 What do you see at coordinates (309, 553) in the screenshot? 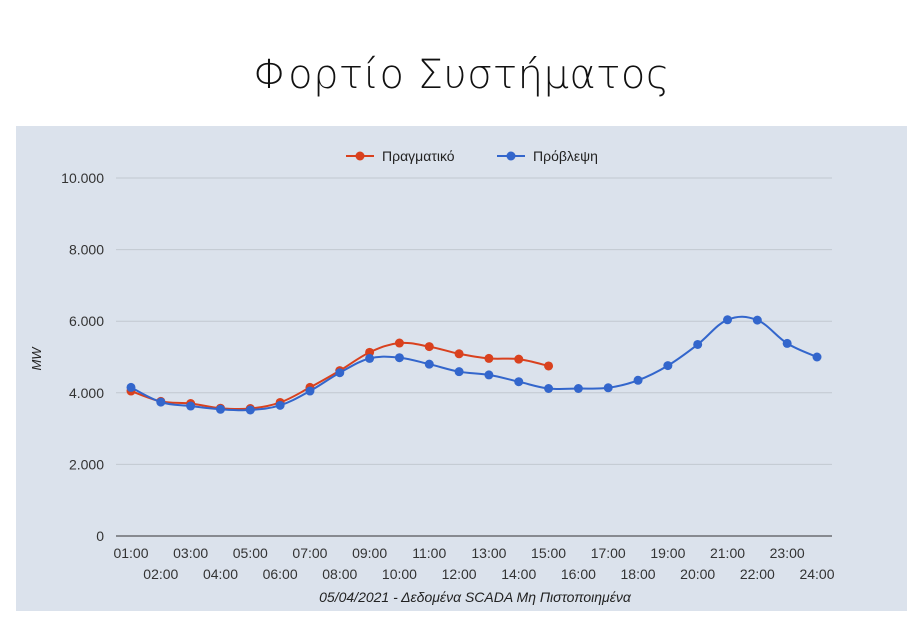
I see `x-tick-label: 07:00` at bounding box center [309, 553].